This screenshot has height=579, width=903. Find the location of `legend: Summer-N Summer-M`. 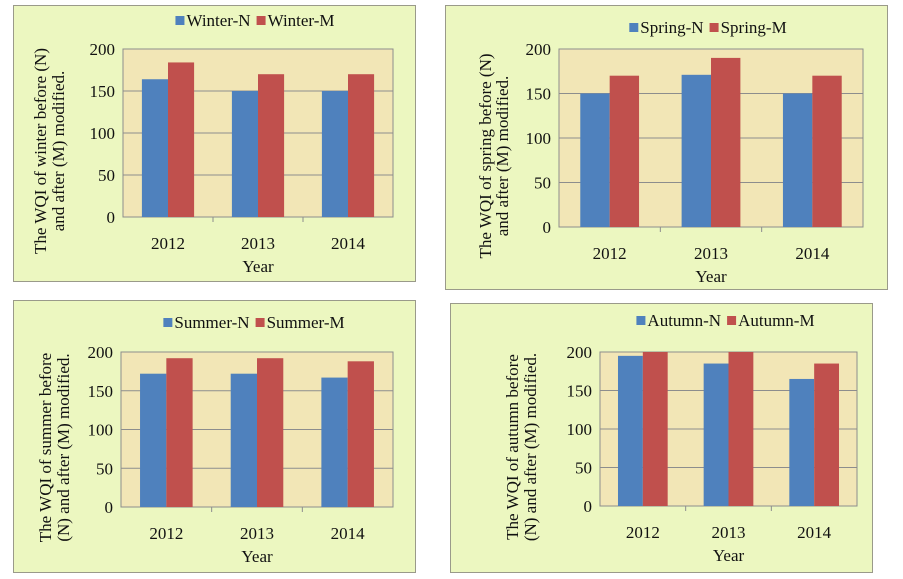

legend: Summer-N Summer-M is located at coordinates (254, 322).